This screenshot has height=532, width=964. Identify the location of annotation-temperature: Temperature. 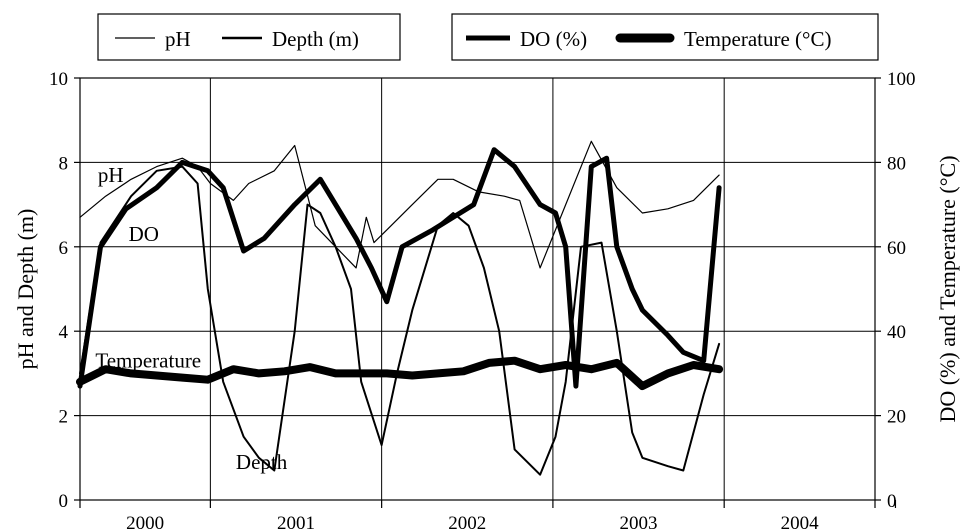
(148, 361).